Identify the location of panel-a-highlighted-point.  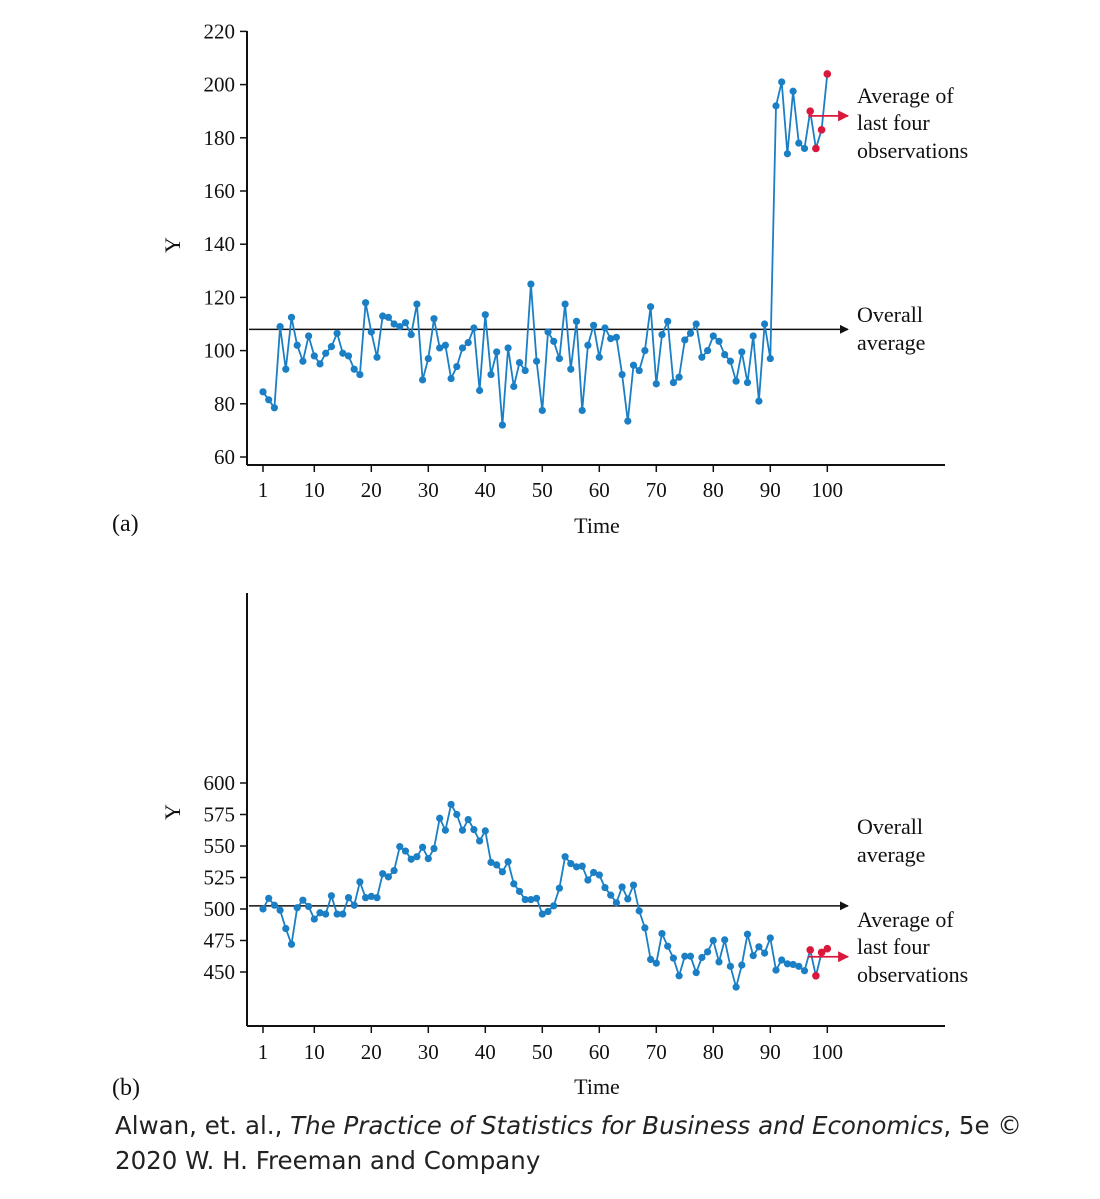
(827, 74).